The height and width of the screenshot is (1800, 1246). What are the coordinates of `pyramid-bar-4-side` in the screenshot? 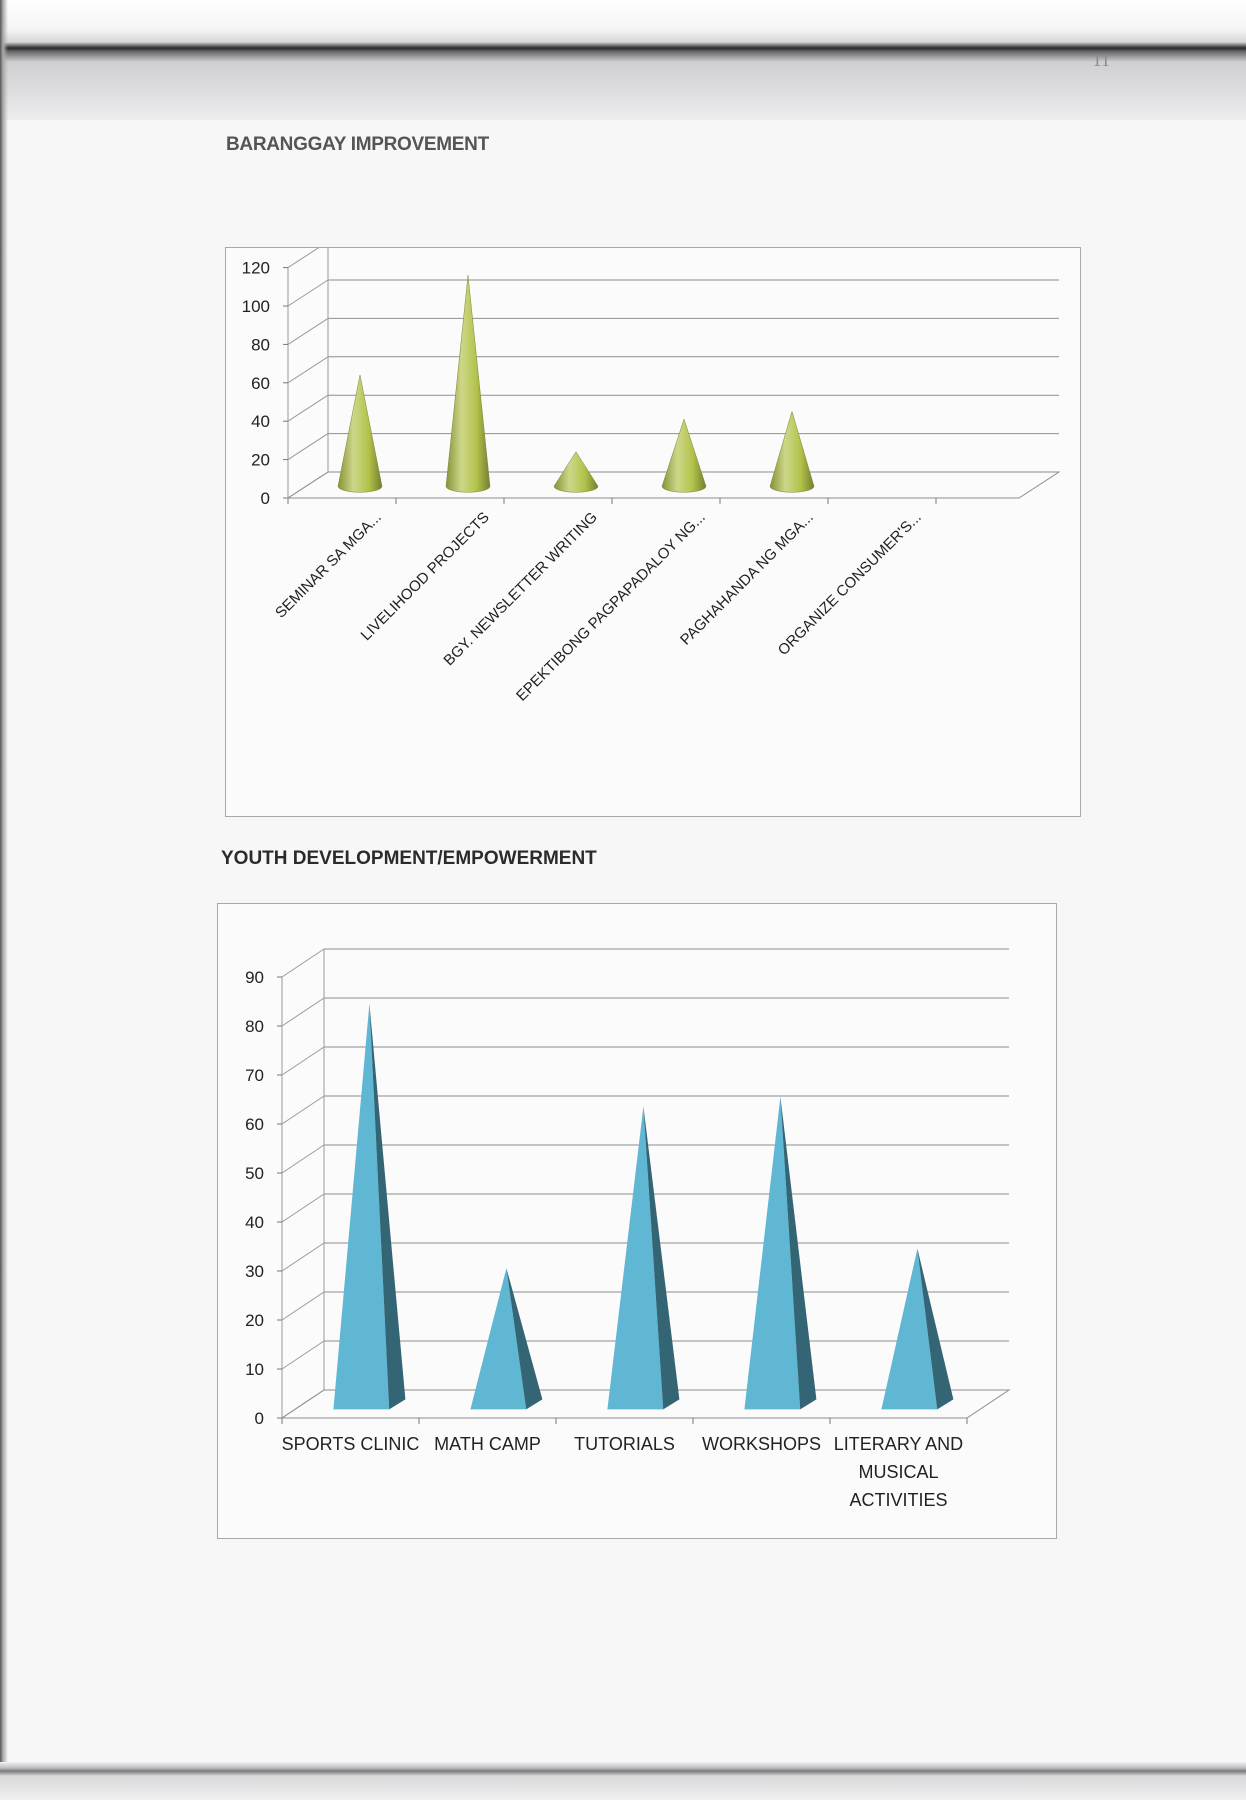 It's located at (798, 1253).